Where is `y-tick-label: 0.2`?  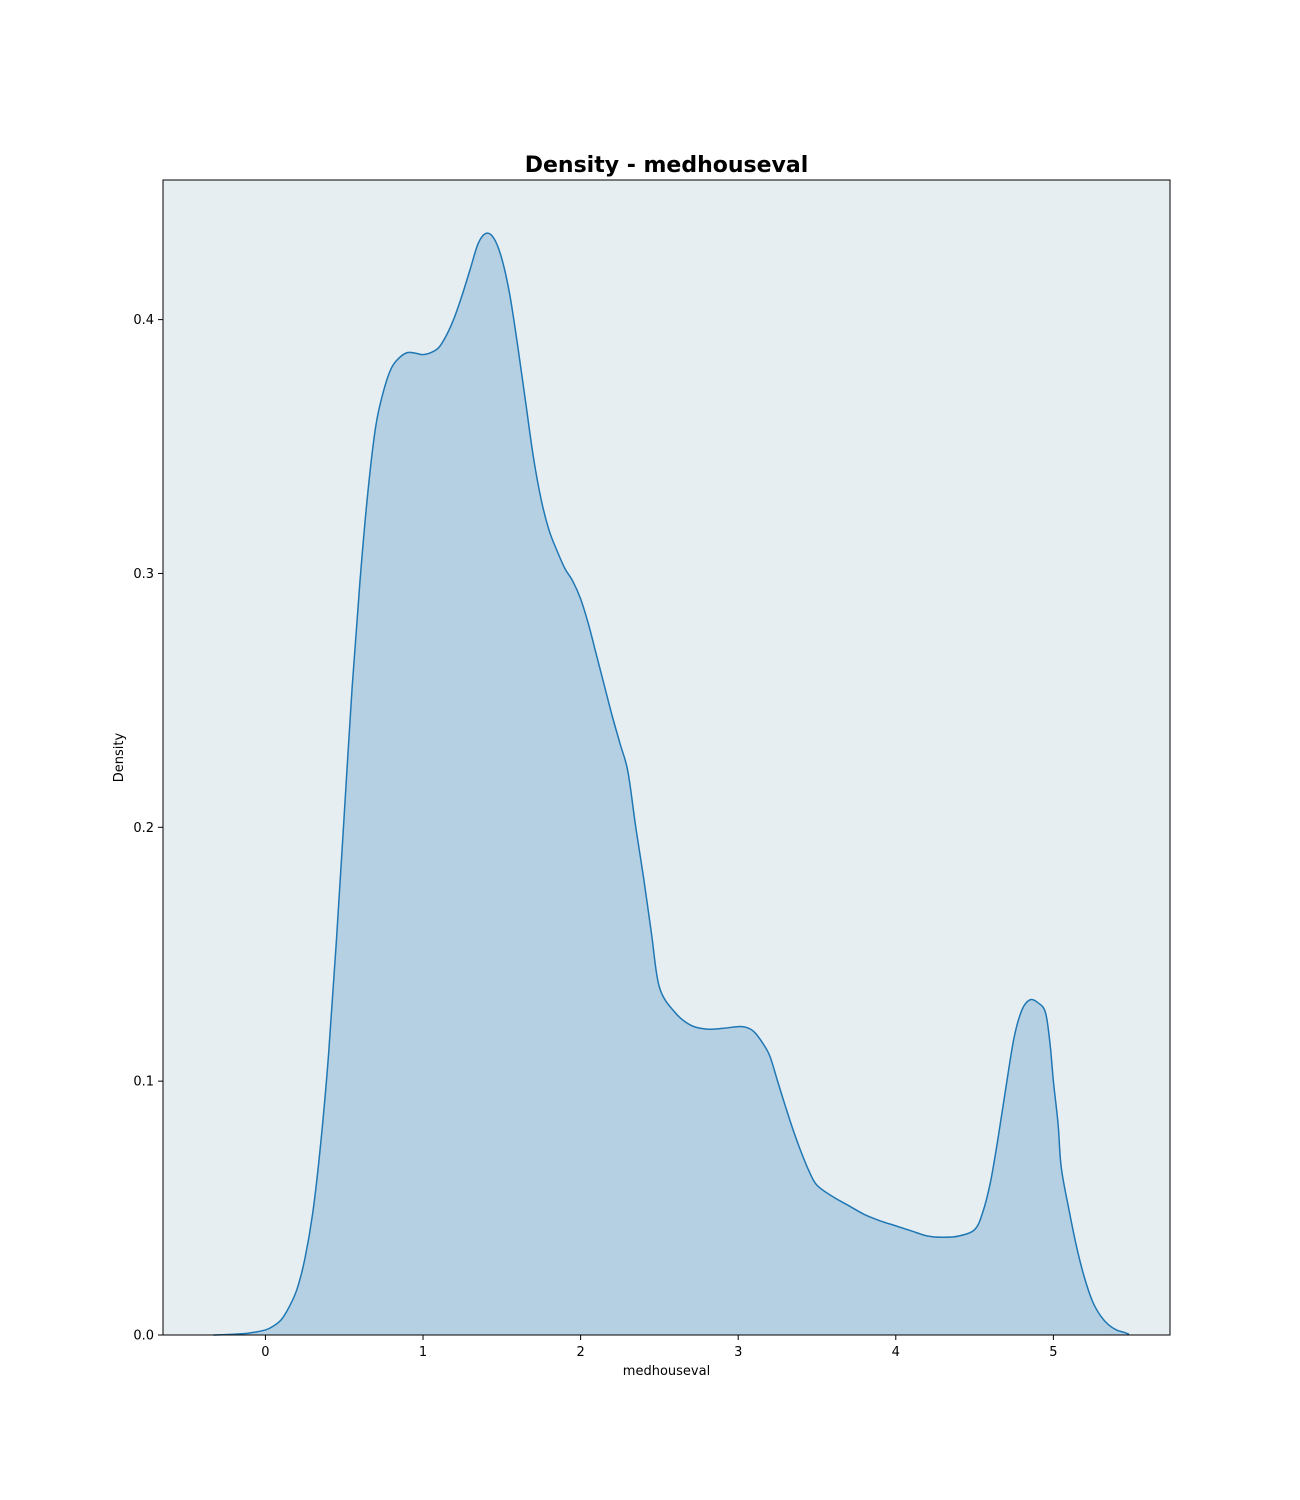 y-tick-label: 0.2 is located at coordinates (143, 828).